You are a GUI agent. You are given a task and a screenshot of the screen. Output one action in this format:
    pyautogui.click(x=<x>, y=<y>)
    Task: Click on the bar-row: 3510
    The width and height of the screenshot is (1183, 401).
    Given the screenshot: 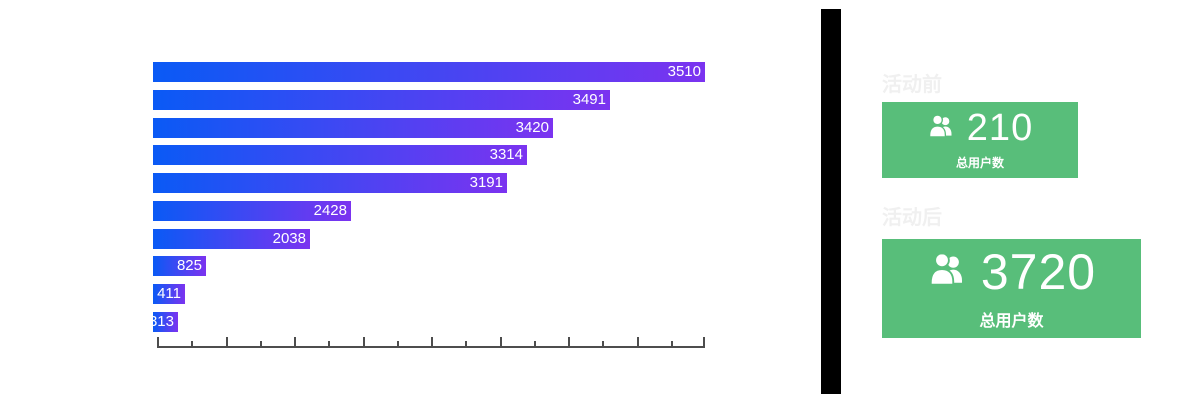 What is the action you would take?
    pyautogui.click(x=429, y=72)
    